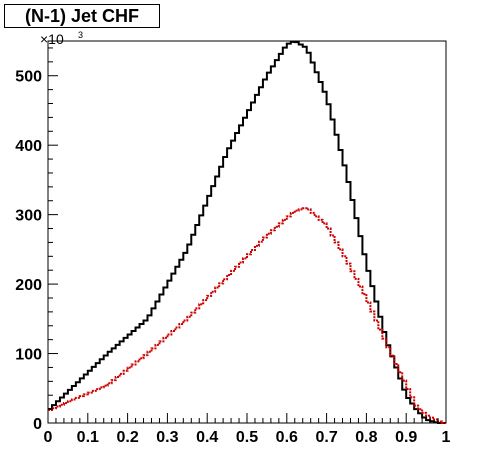 This screenshot has width=496, height=472. I want to click on x-tick-label: 0.5, so click(247, 437).